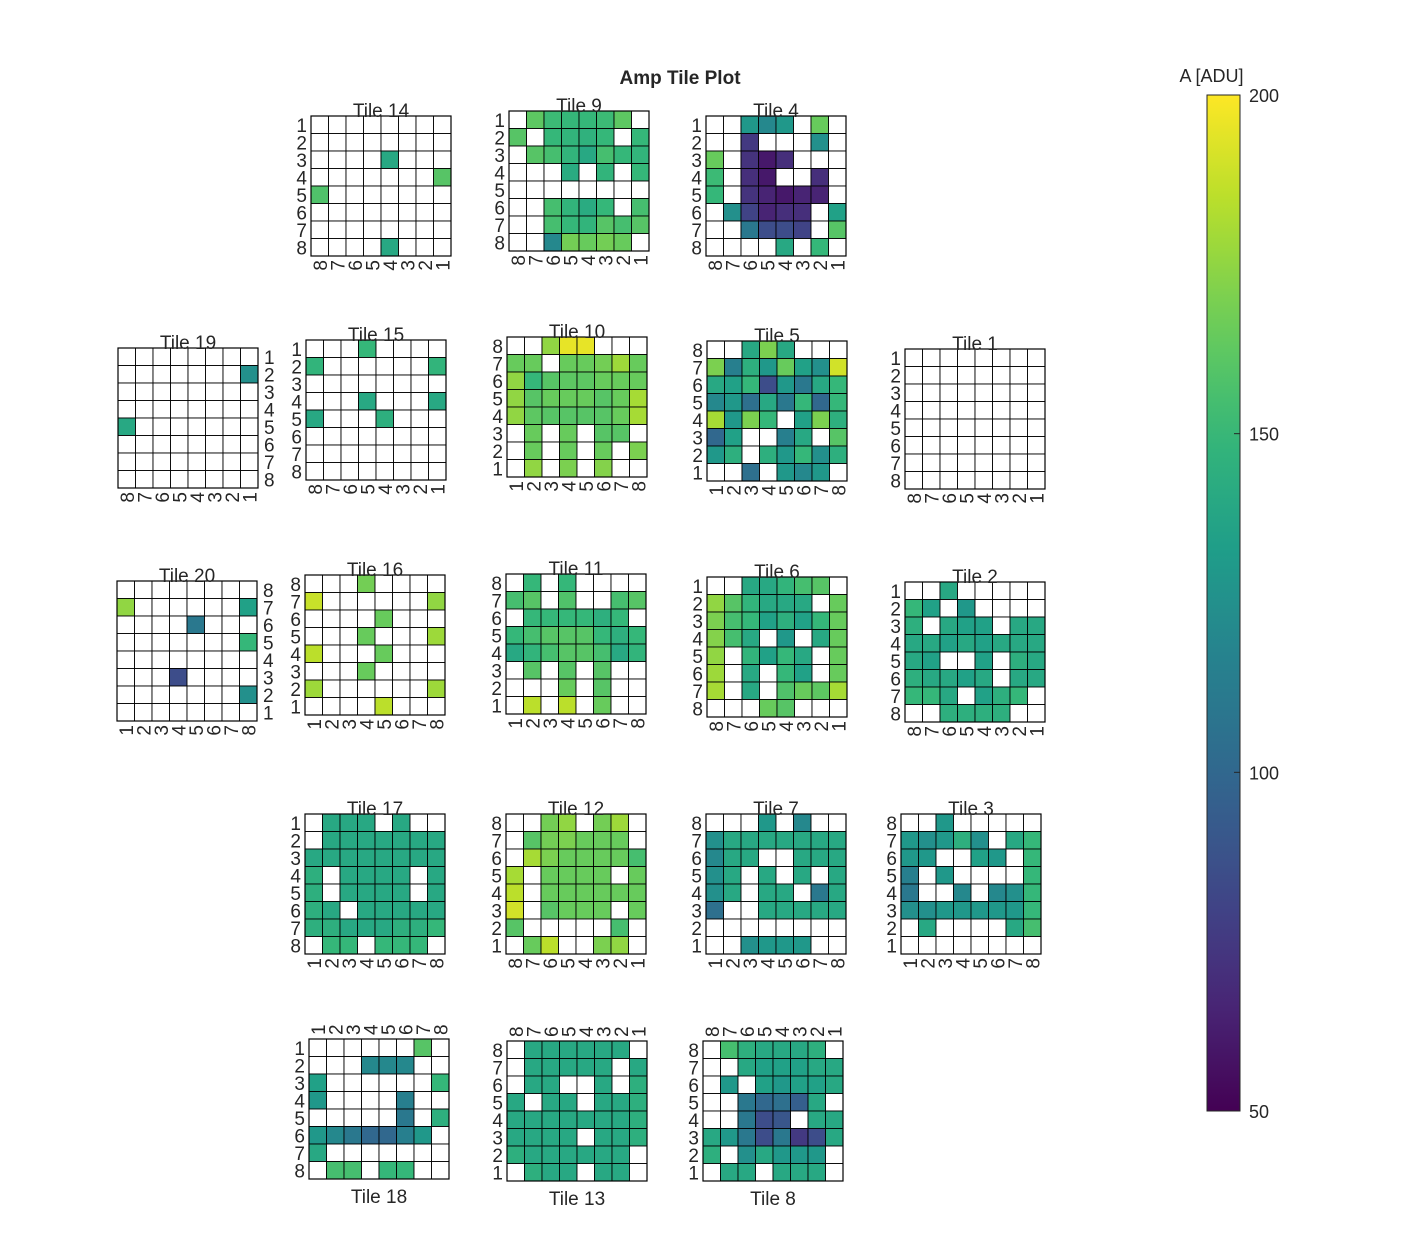 The height and width of the screenshot is (1250, 1406). What do you see at coordinates (268, 678) in the screenshot?
I see `tile-row-label: 3` at bounding box center [268, 678].